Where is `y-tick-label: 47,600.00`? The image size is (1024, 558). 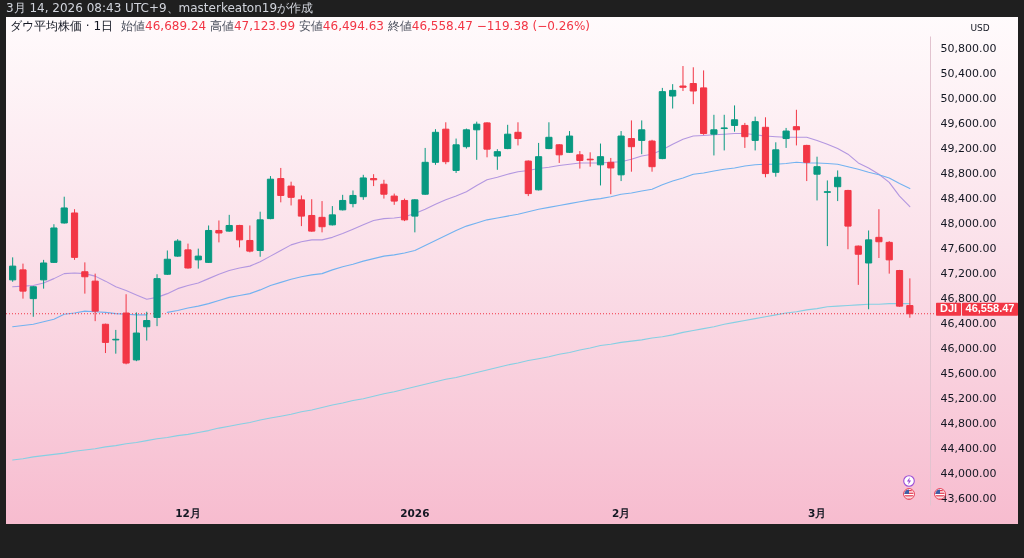 y-tick-label: 47,600.00 is located at coordinates (968, 249).